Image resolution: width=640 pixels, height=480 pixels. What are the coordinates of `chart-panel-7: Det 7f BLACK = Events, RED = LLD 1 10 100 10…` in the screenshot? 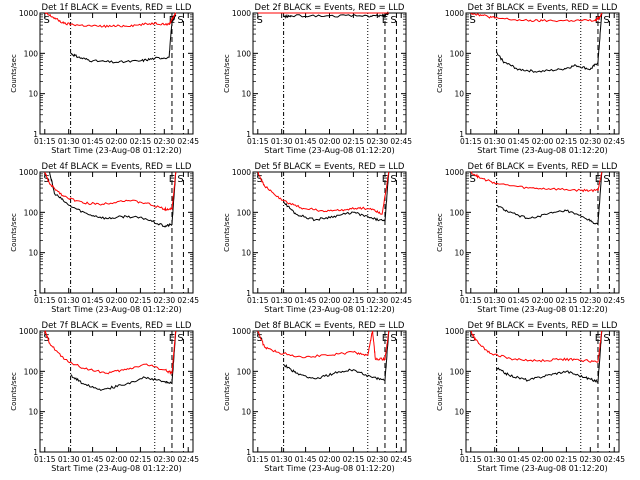 It's located at (104, 397).